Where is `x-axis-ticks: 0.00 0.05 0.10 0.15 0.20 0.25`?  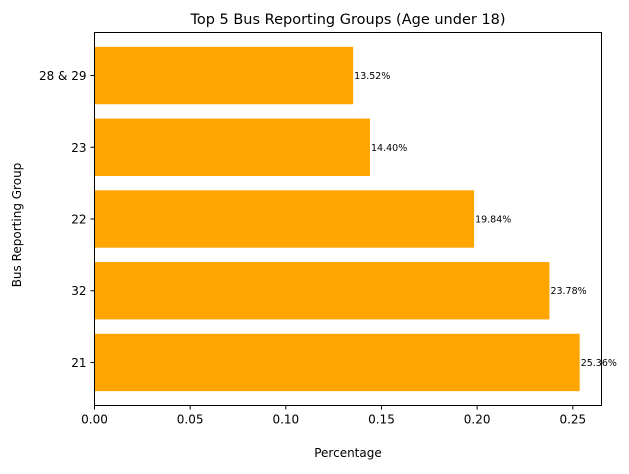
x-axis-ticks: 0.00 0.05 0.10 0.15 0.20 0.25 is located at coordinates (333, 416).